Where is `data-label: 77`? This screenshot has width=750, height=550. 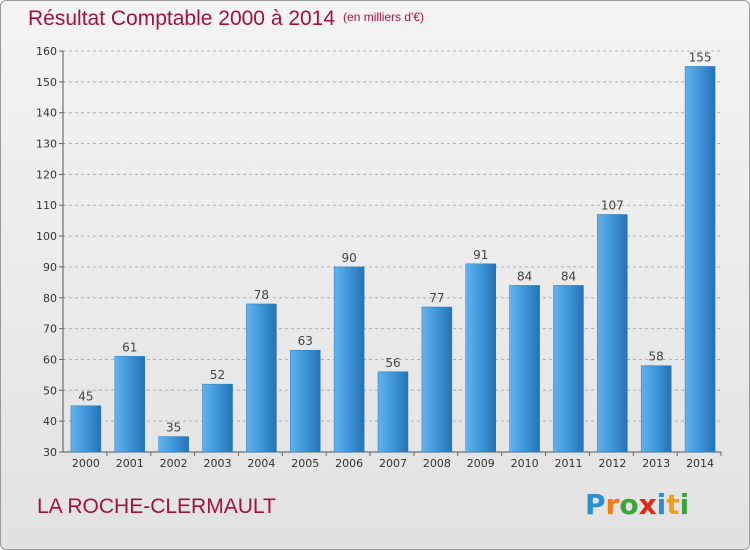 data-label: 77 is located at coordinates (436, 298).